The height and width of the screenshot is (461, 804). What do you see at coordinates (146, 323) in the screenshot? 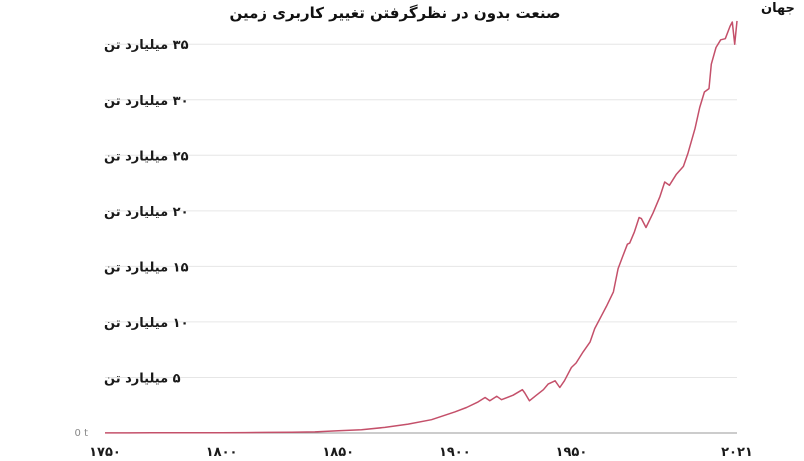
I see `y-tick-label: ۱۰ میلیارد تن` at bounding box center [146, 323].